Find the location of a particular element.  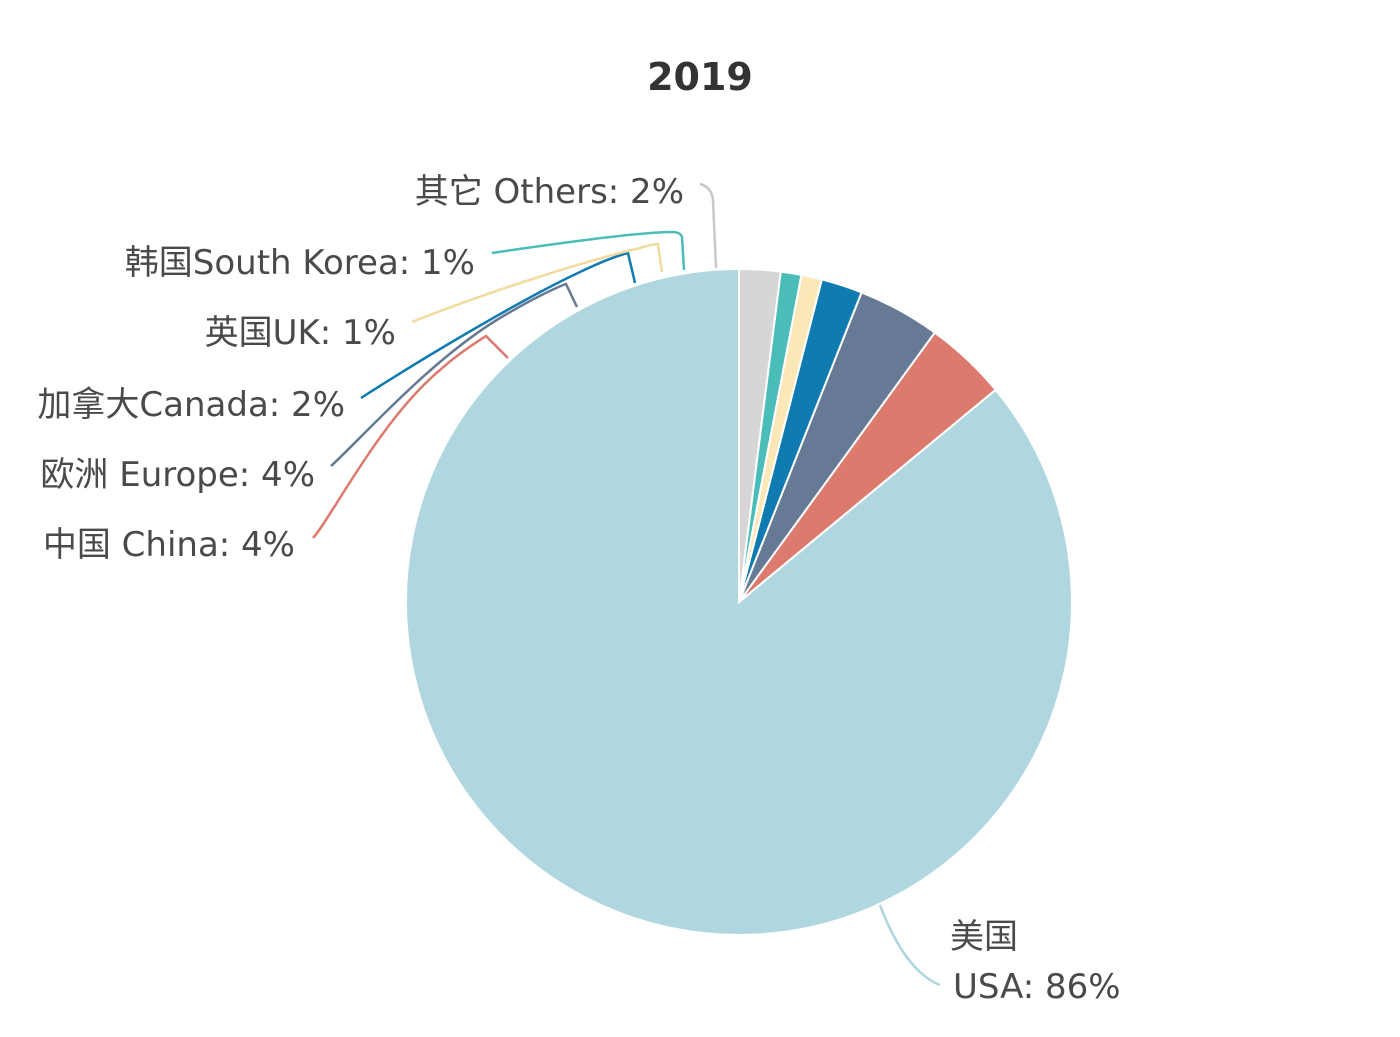

slice-label: 美国 is located at coordinates (984, 937).